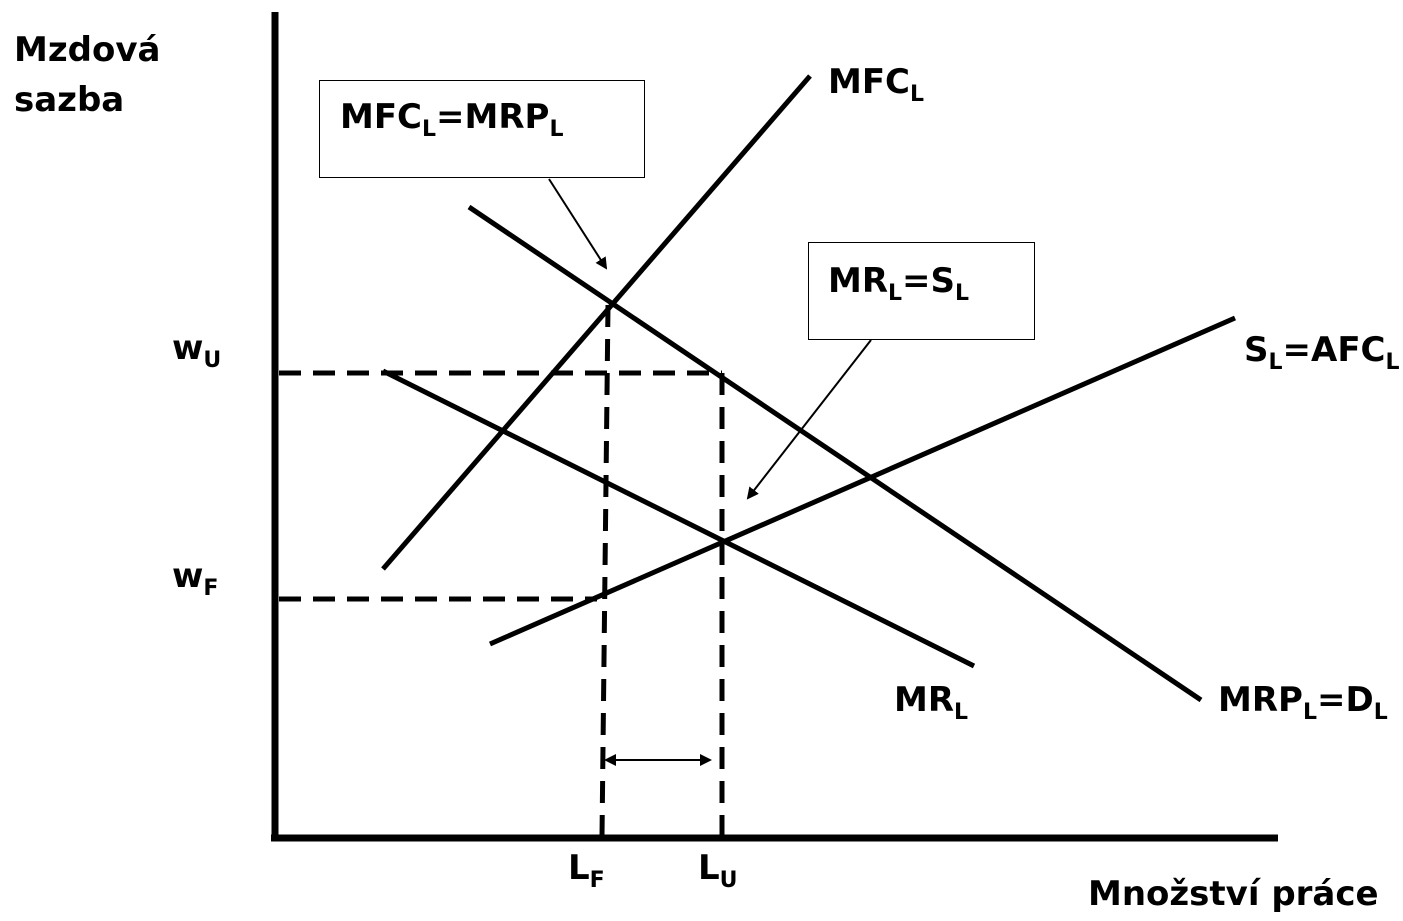  I want to click on w-u-label: wU, so click(197, 350).